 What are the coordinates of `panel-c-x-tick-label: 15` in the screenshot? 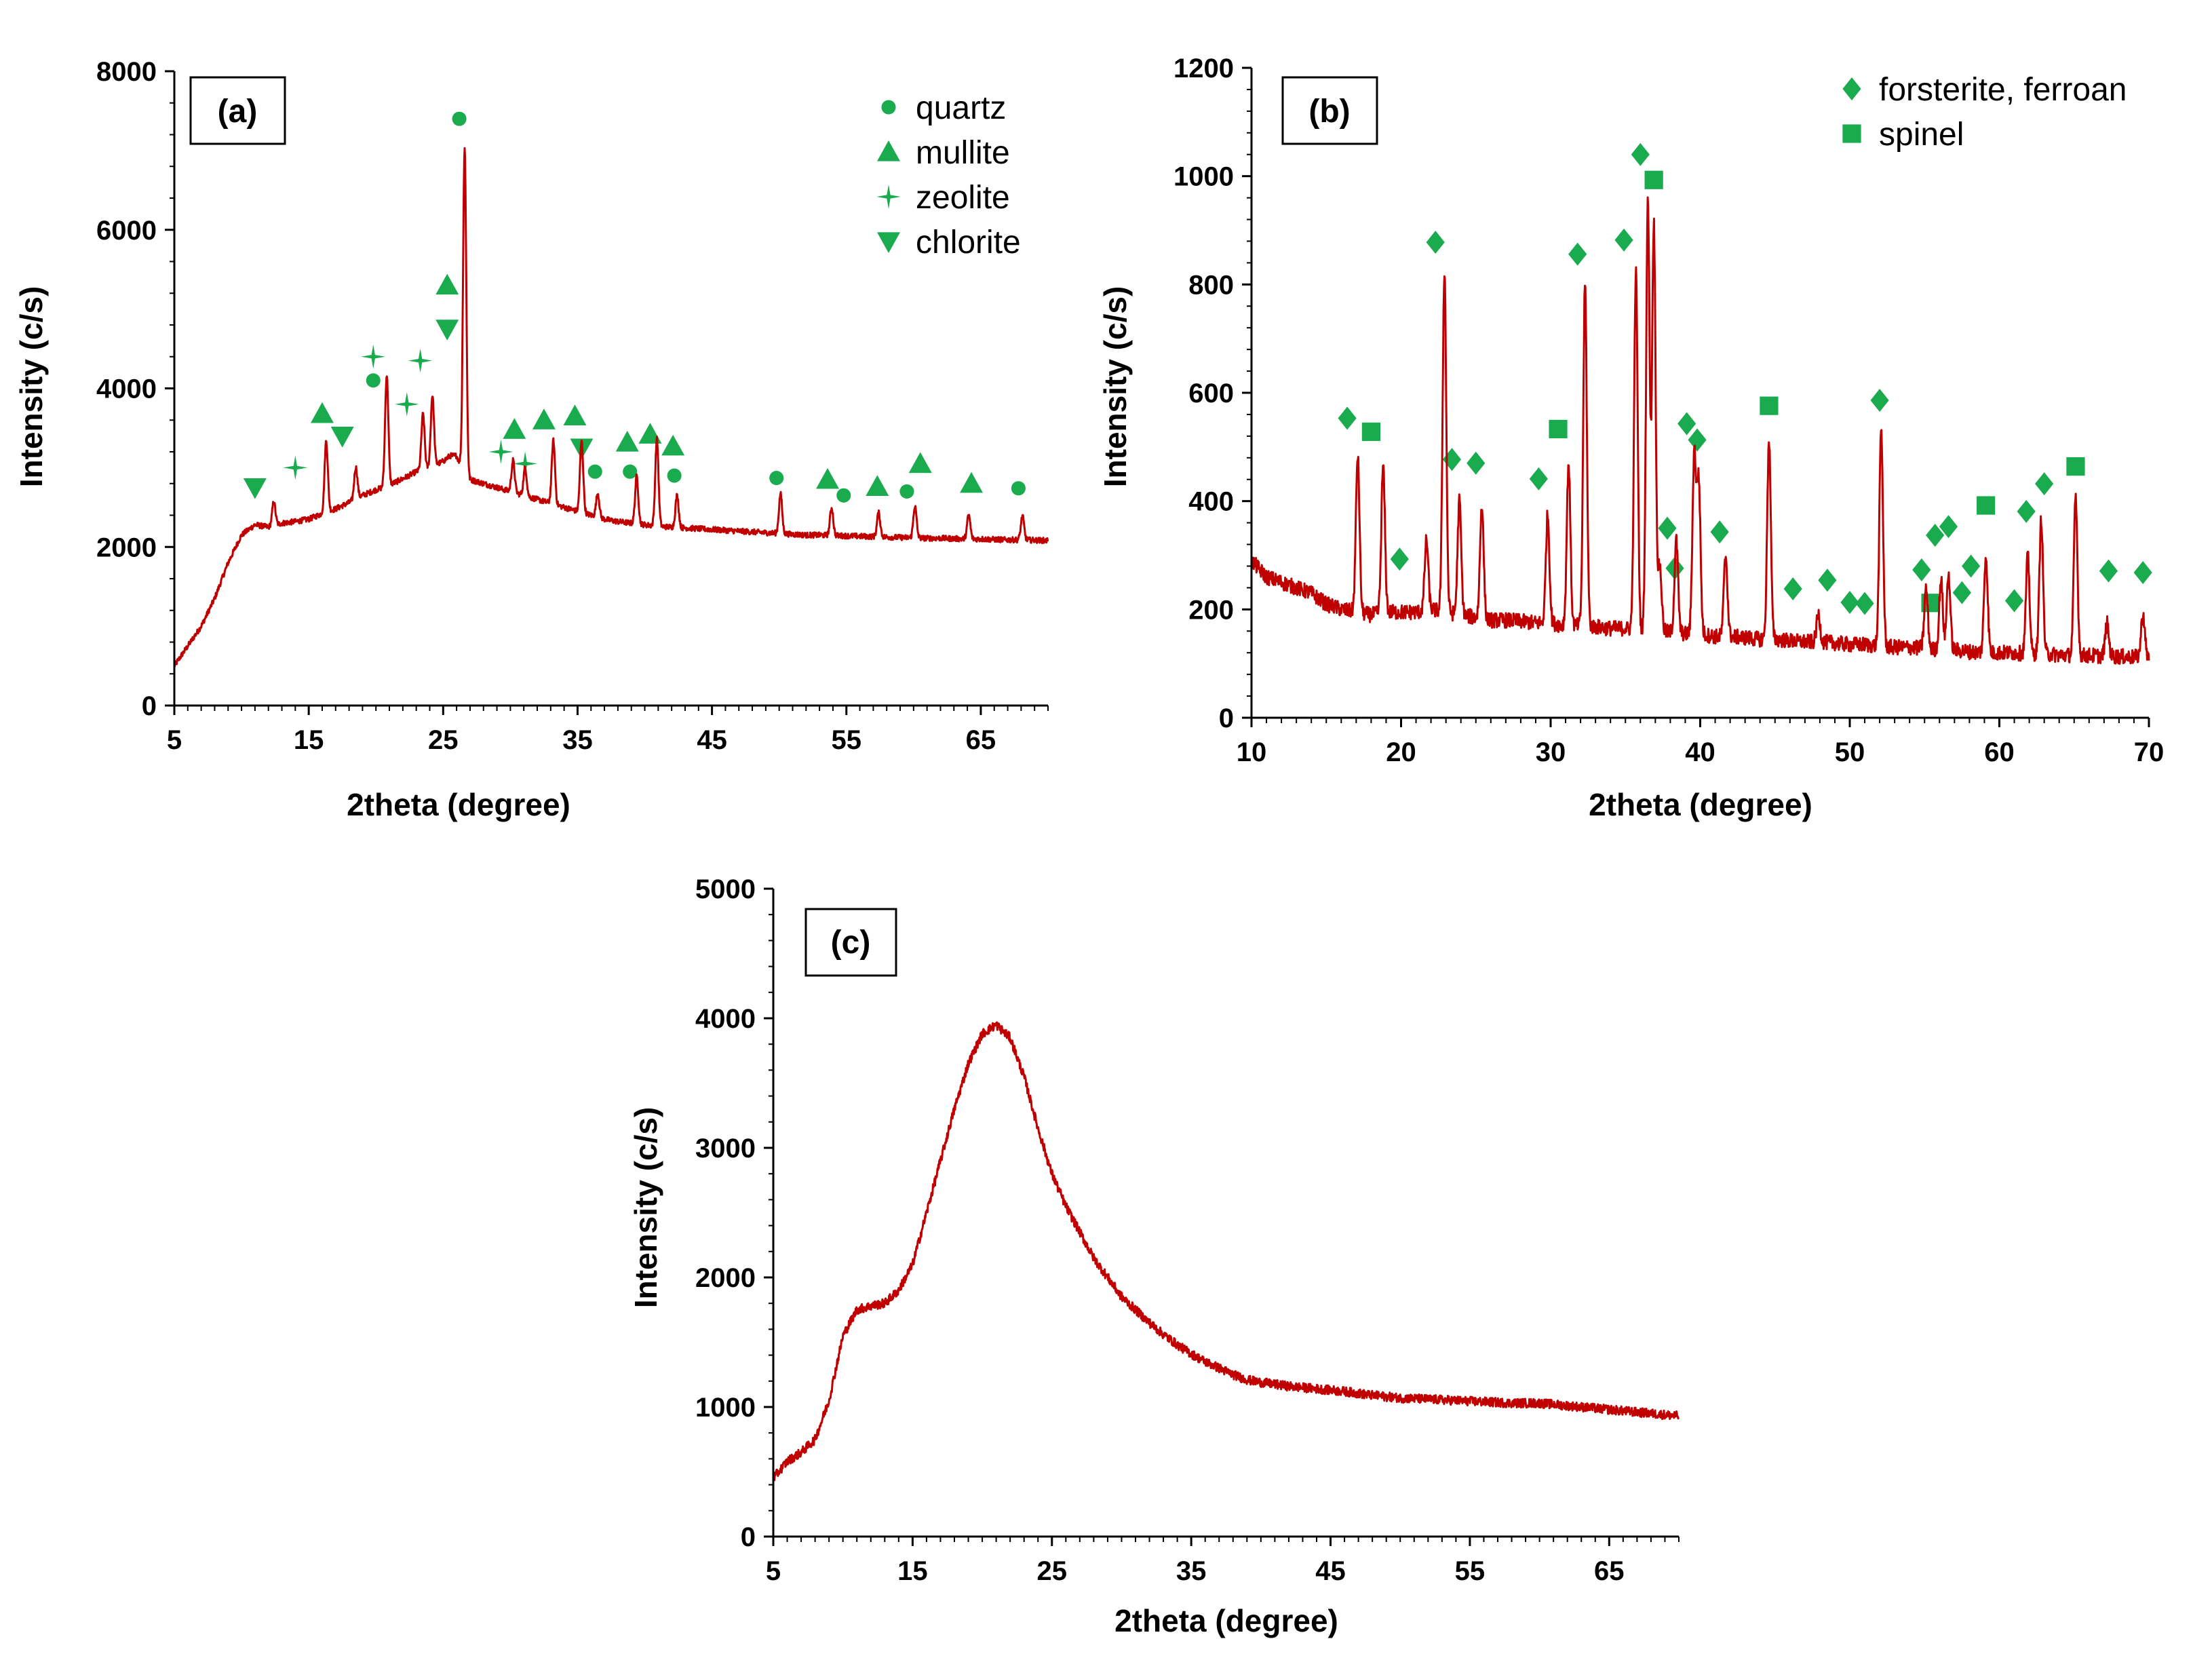 It's located at (913, 1571).